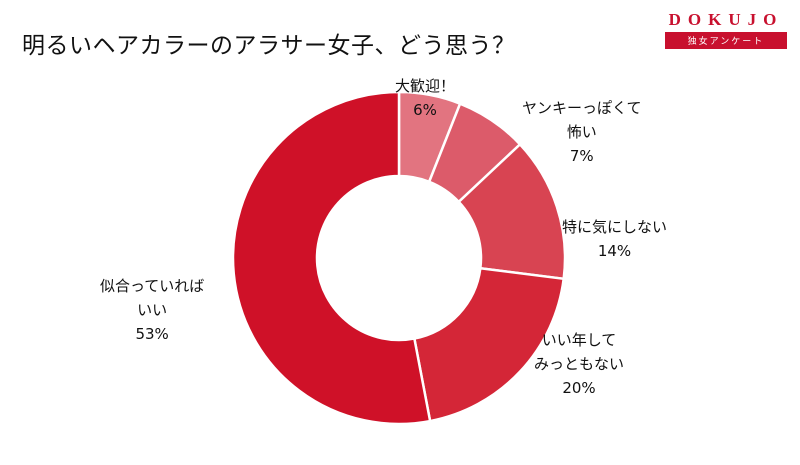  What do you see at coordinates (581, 156) in the screenshot?
I see `percent-label: 7%` at bounding box center [581, 156].